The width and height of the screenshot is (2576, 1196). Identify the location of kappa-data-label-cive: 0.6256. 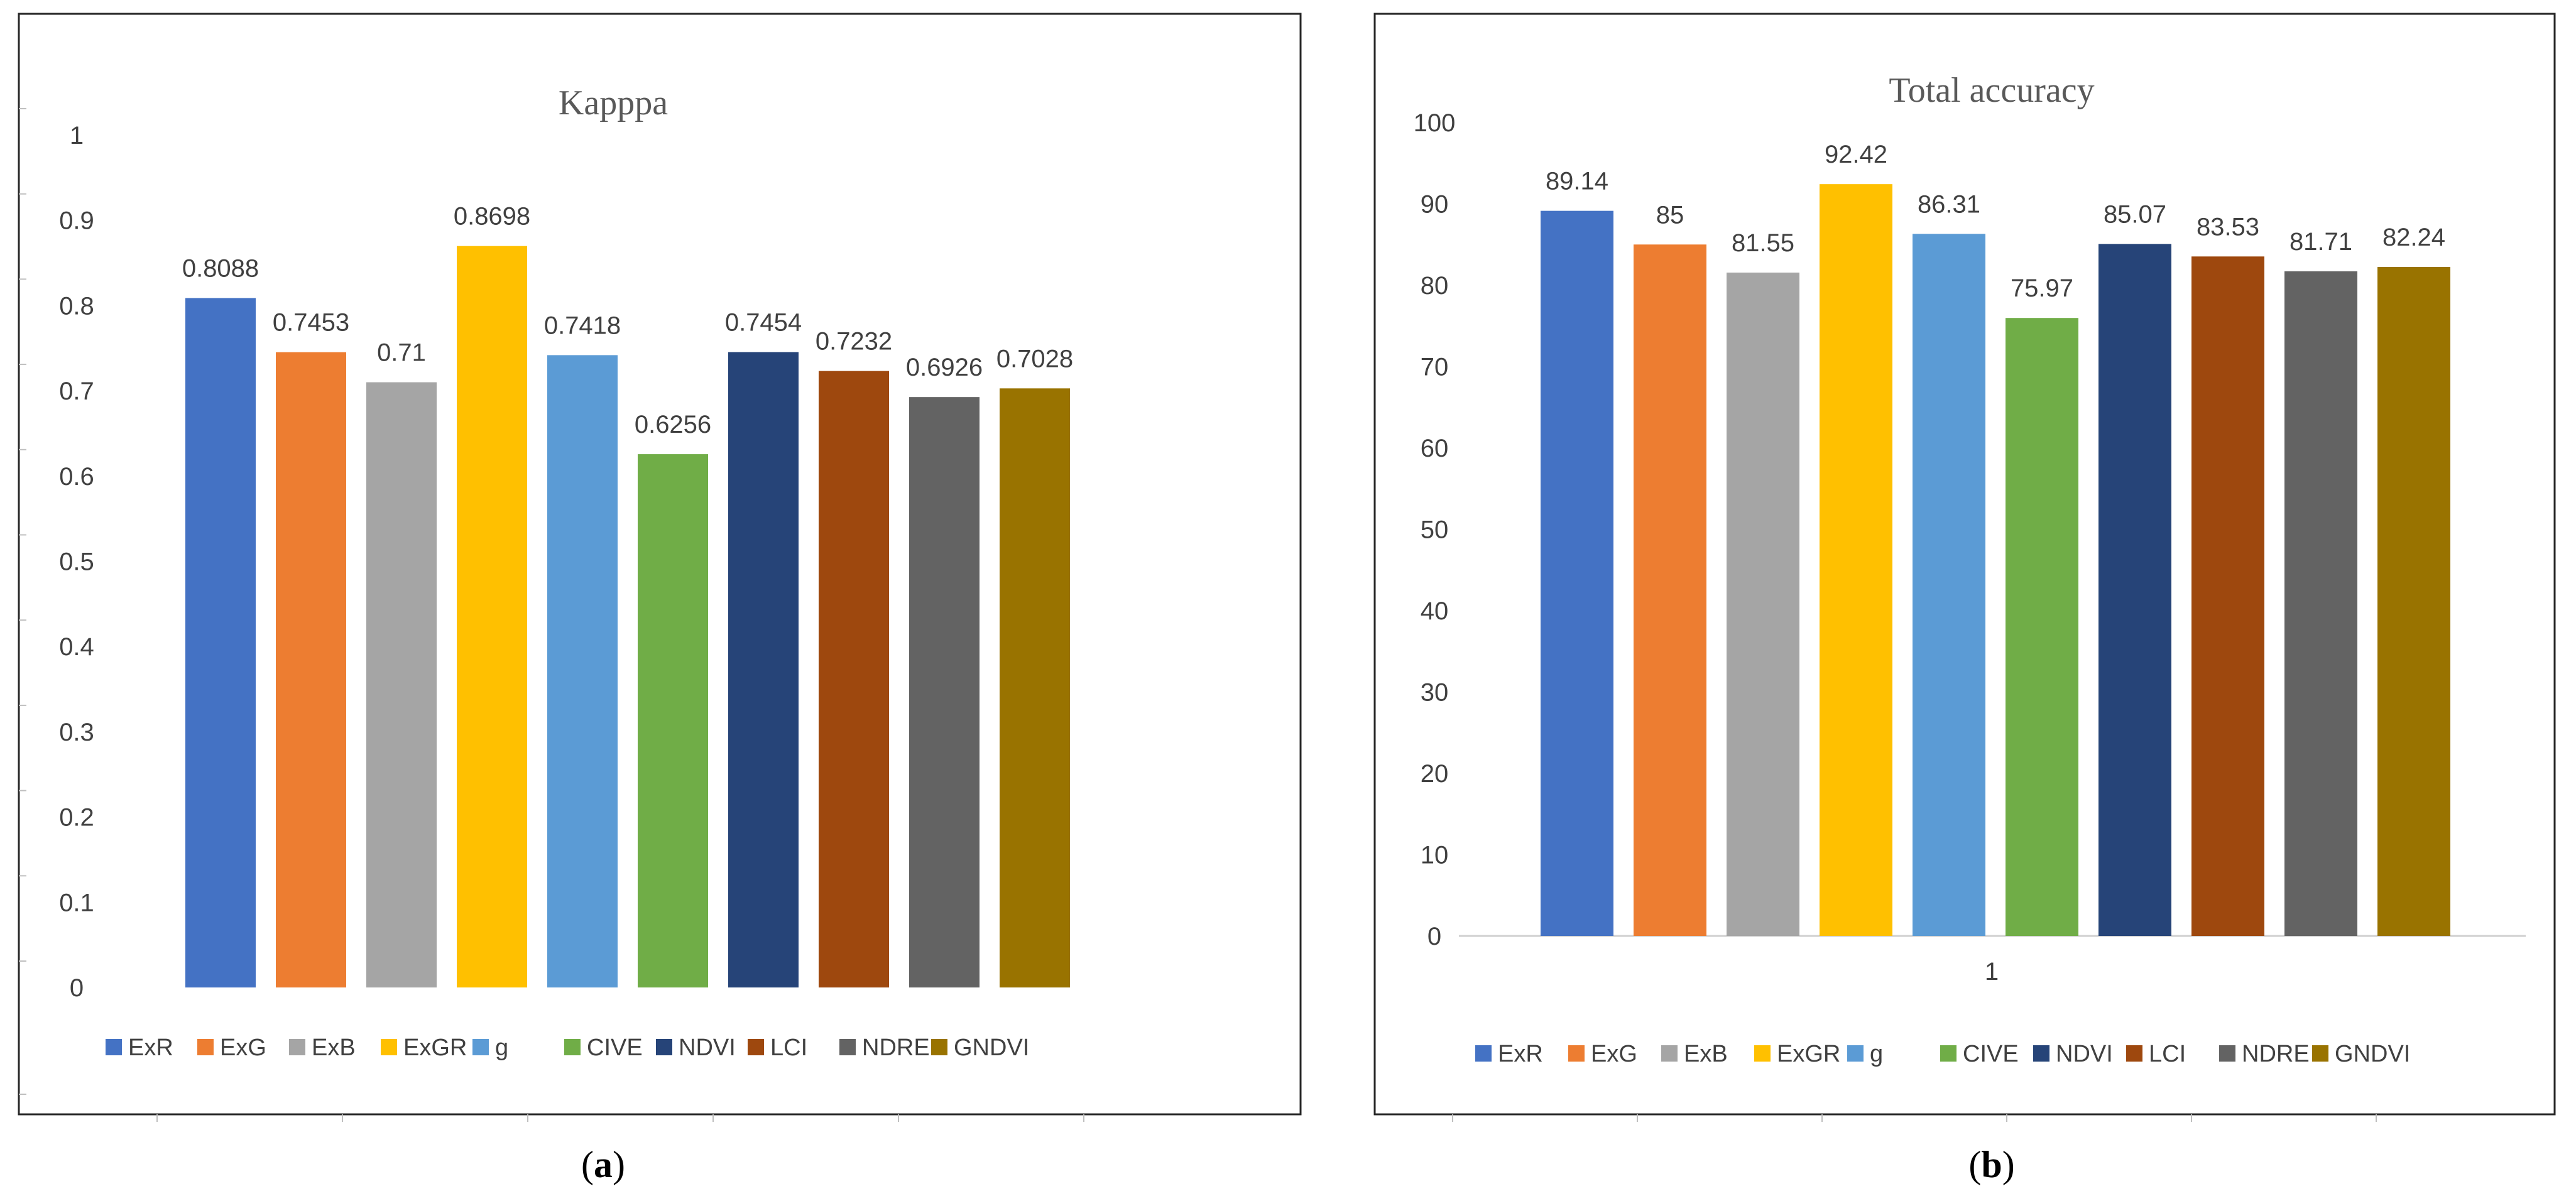
(673, 424).